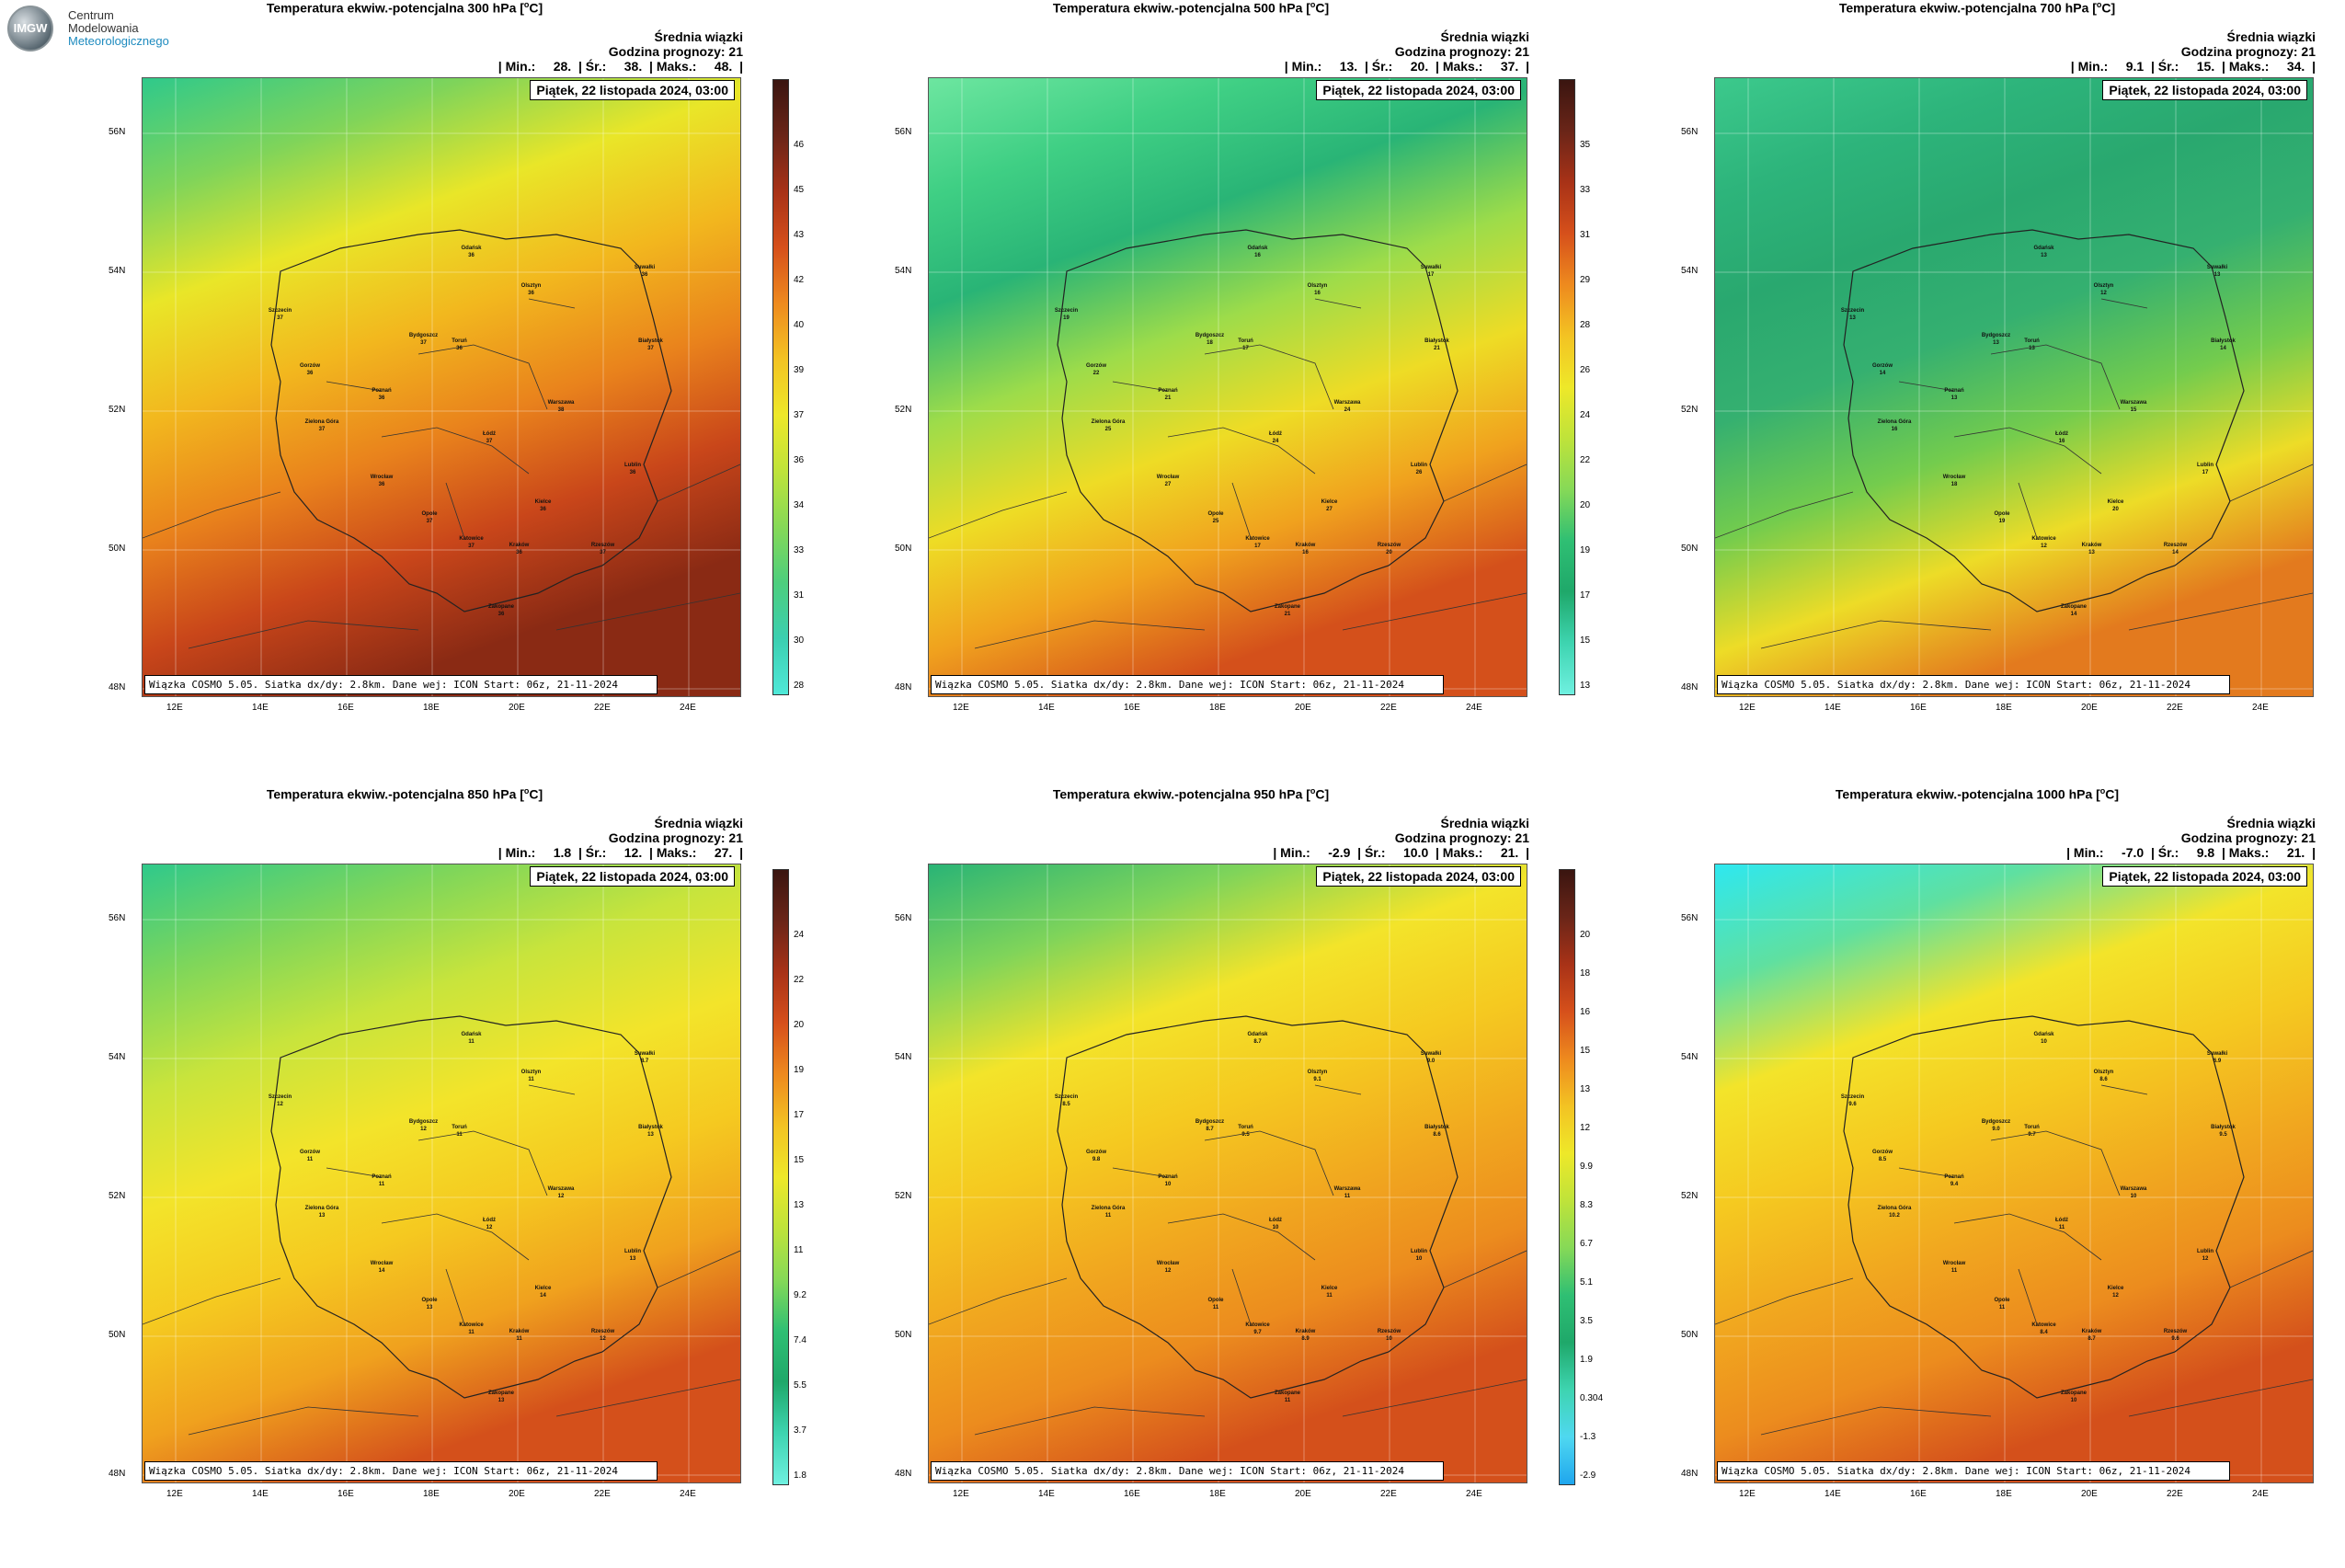  I want to click on colorbar-tick: 16, so click(1585, 1012).